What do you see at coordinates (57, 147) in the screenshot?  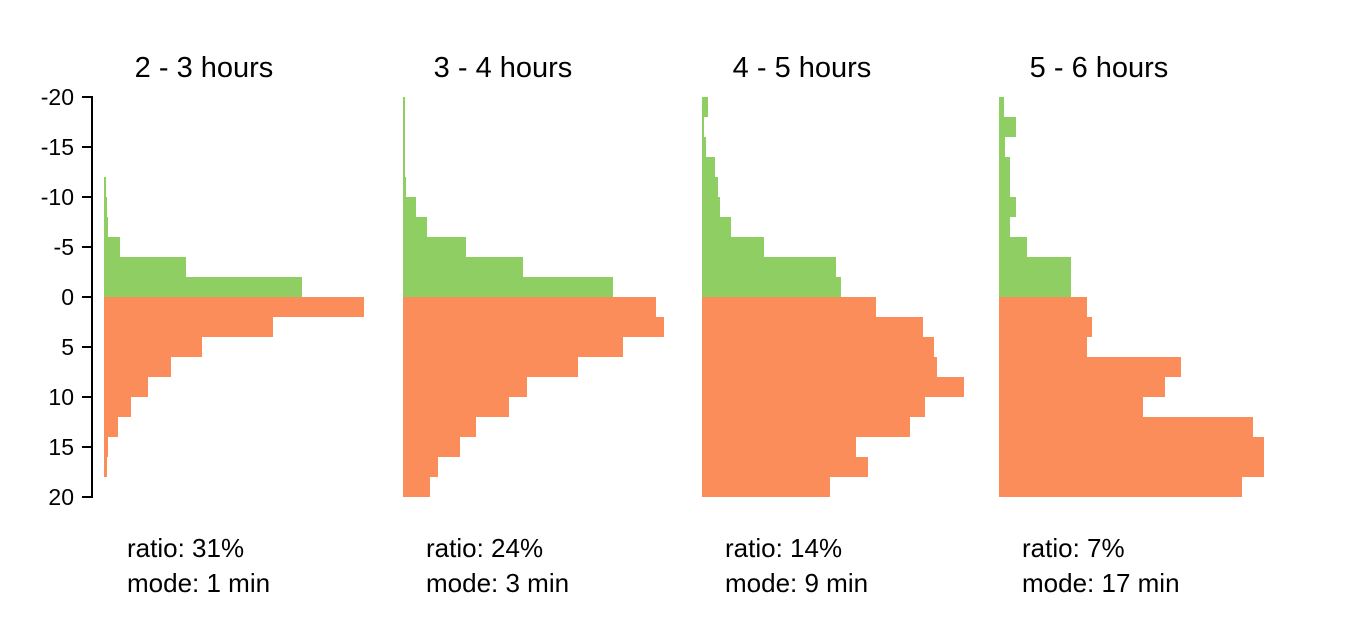 I see `y-tick-label: -15` at bounding box center [57, 147].